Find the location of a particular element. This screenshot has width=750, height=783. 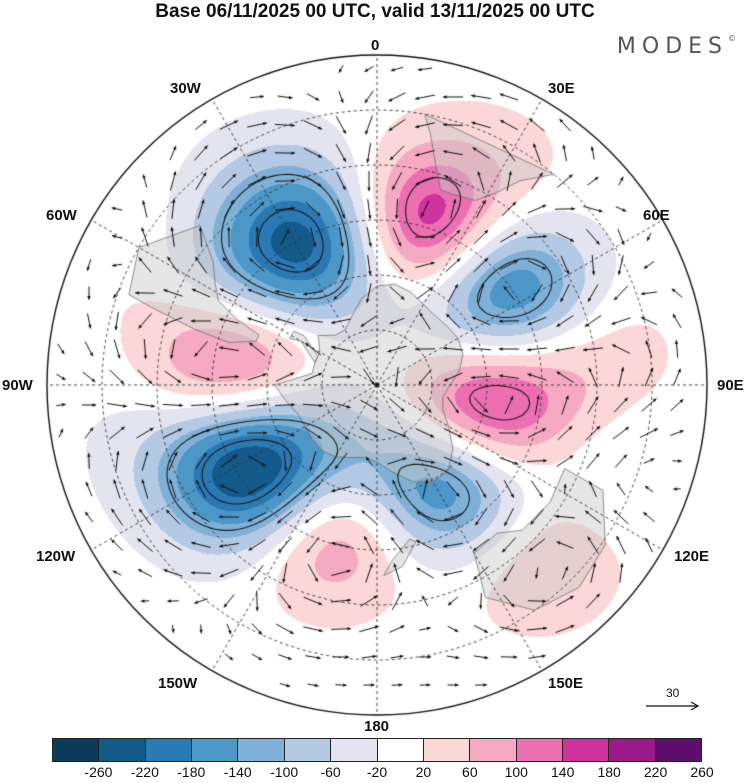

colorbar-tick-label: 60 is located at coordinates (470, 772).